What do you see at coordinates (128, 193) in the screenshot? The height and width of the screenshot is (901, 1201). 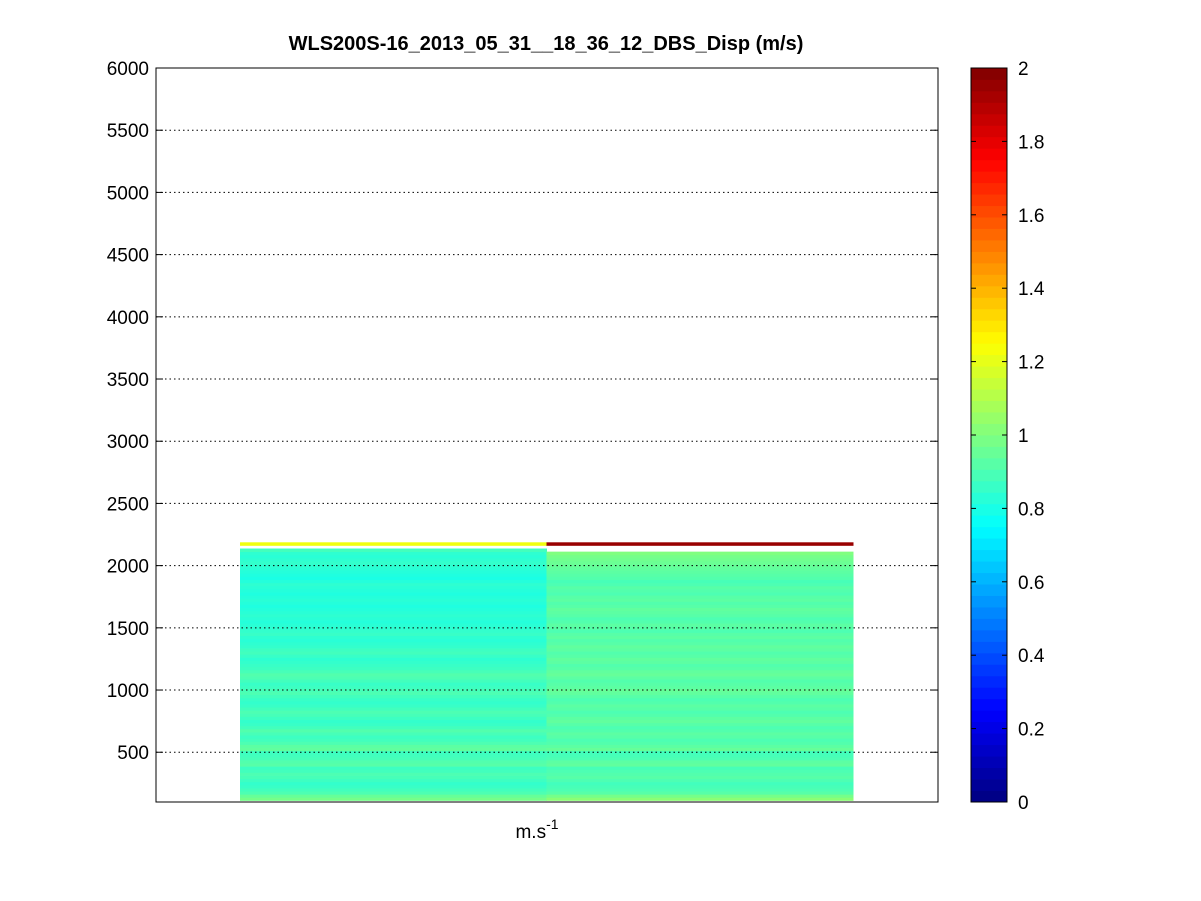 I see `y-tick-label: 5000` at bounding box center [128, 193].